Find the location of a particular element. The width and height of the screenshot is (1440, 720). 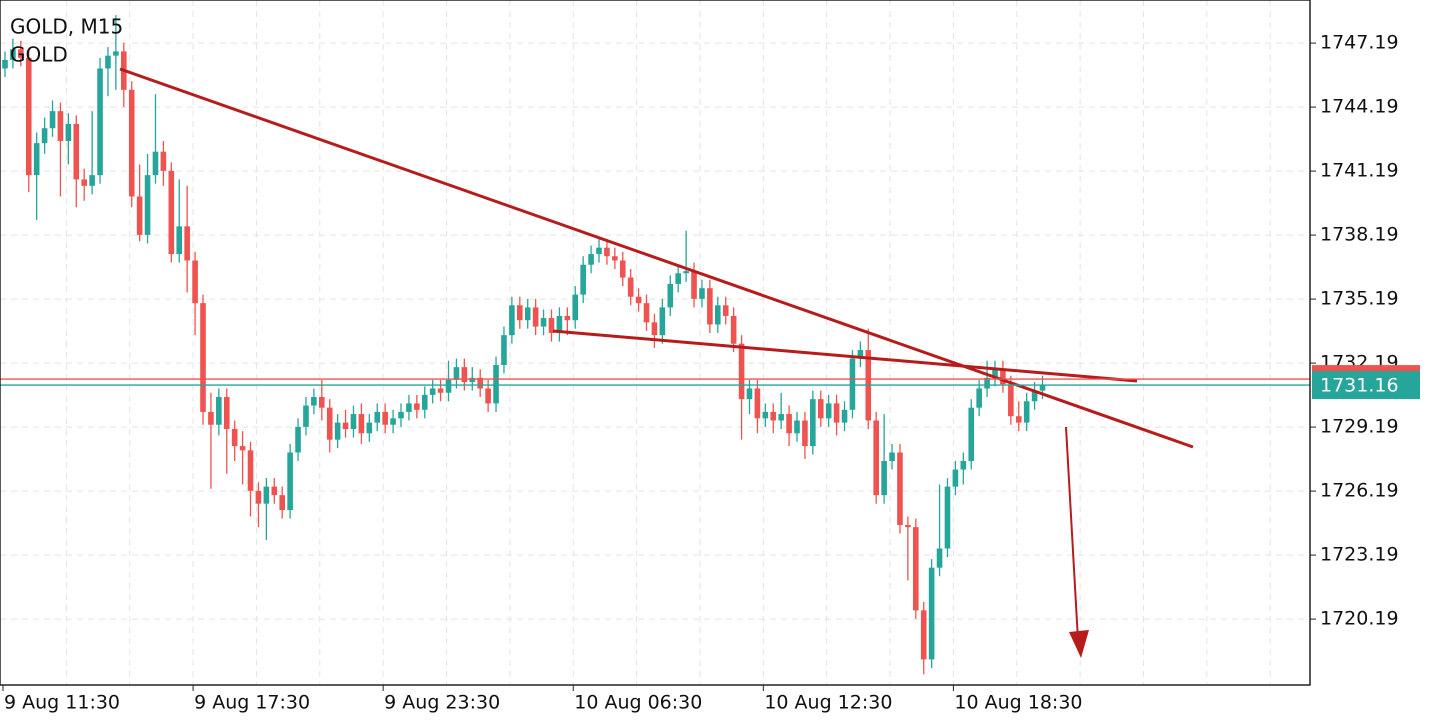

chart-subtitle: GOLD is located at coordinates (39, 55).